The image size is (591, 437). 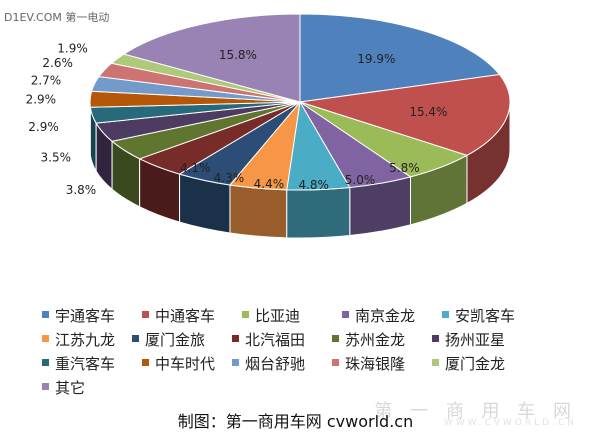 I want to click on legend-item-6: 厦门金旅, so click(x=182, y=340).